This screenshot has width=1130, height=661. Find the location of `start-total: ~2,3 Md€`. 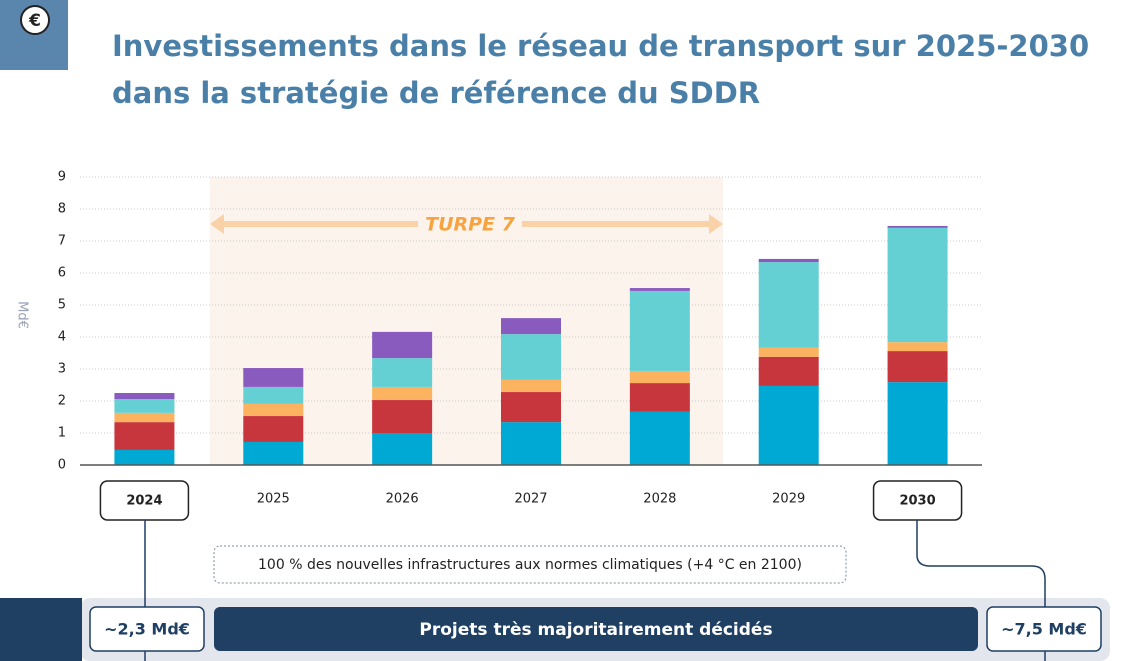

start-total: ~2,3 Md€ is located at coordinates (147, 629).